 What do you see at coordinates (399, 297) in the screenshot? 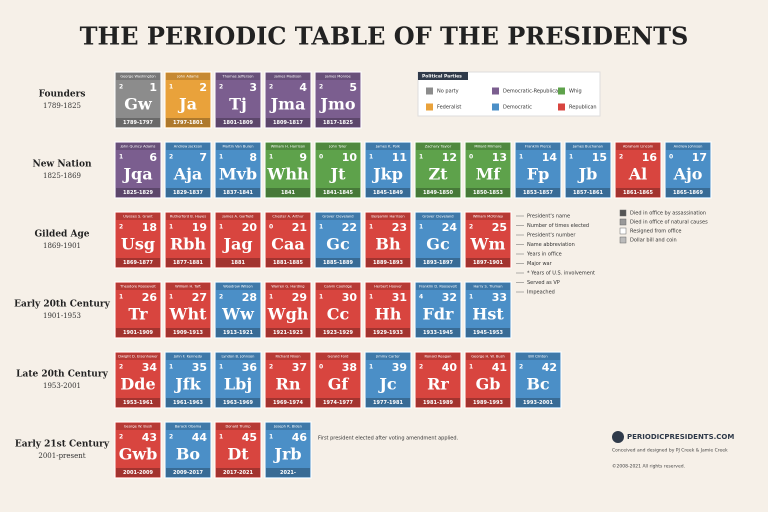
I see `president-number: 31` at bounding box center [399, 297].